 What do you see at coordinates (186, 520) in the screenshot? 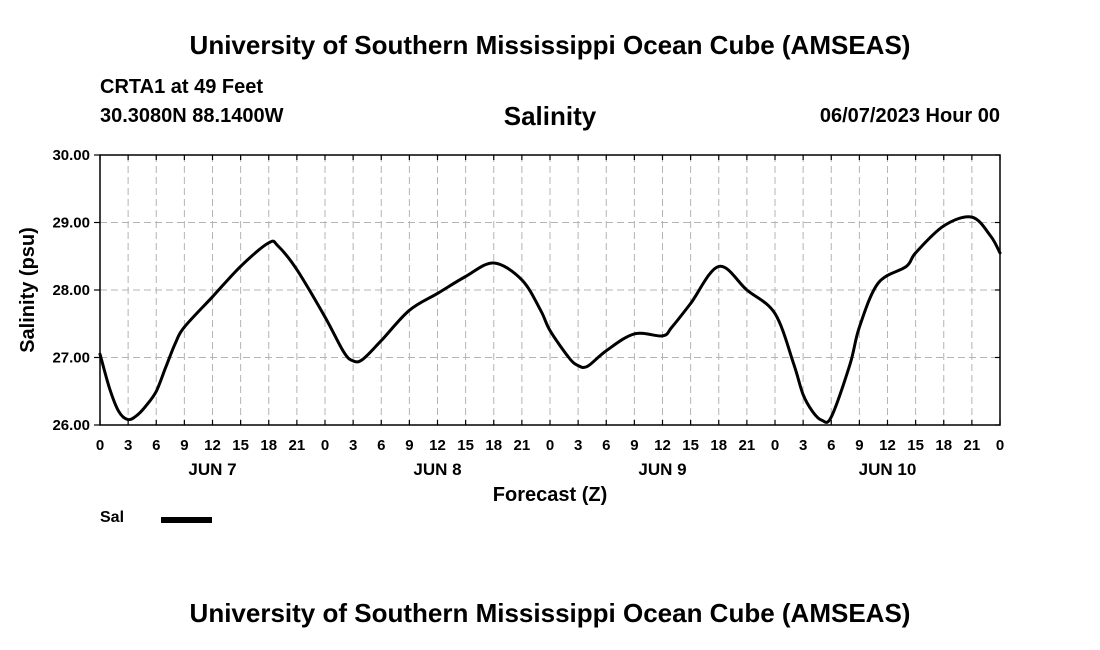
I see `legend-line-swatch` at bounding box center [186, 520].